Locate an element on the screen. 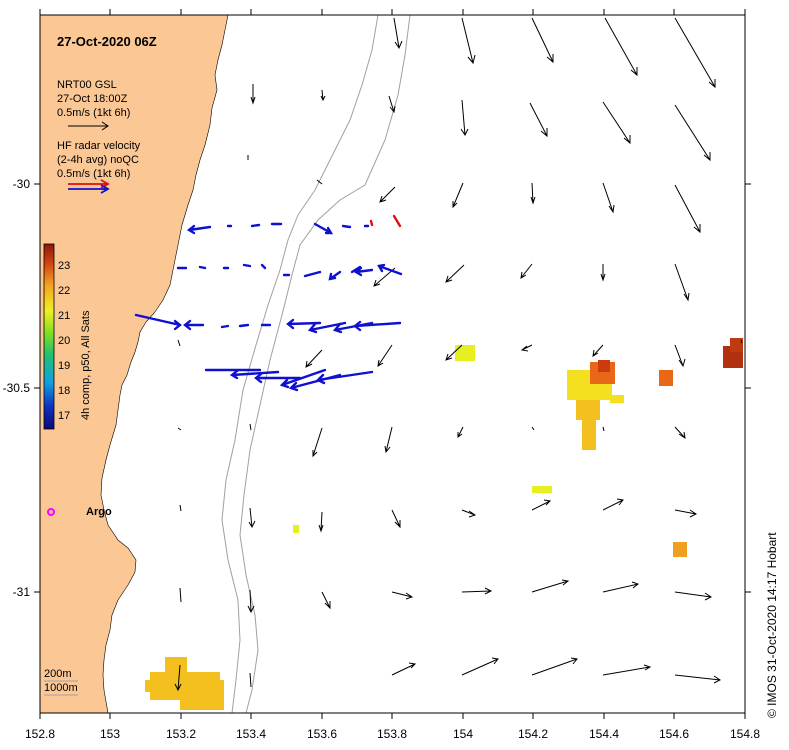 Image resolution: width=789 pixels, height=750 pixels. colorbar-label: 4h comp, p50, All Sats is located at coordinates (86, 365).